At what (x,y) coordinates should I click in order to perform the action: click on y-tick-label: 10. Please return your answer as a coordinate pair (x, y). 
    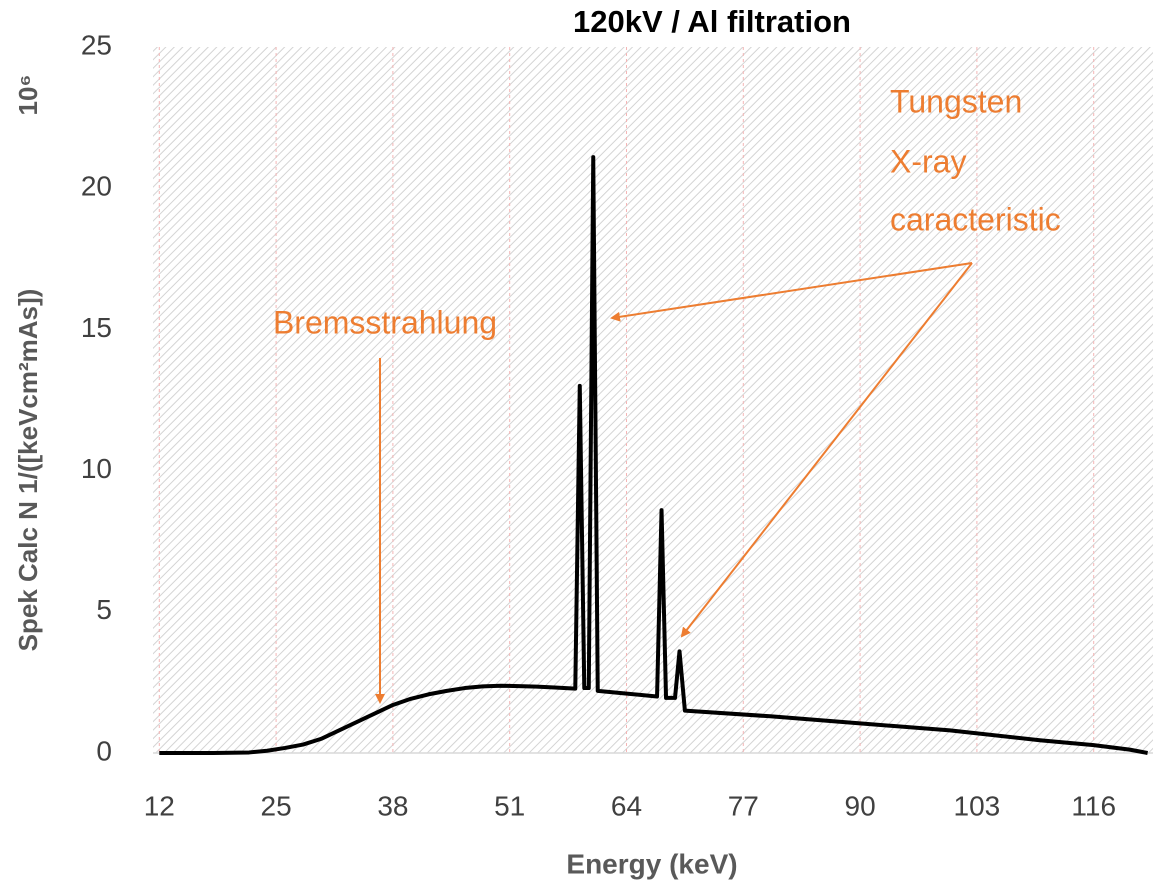
    Looking at the image, I should click on (96, 468).